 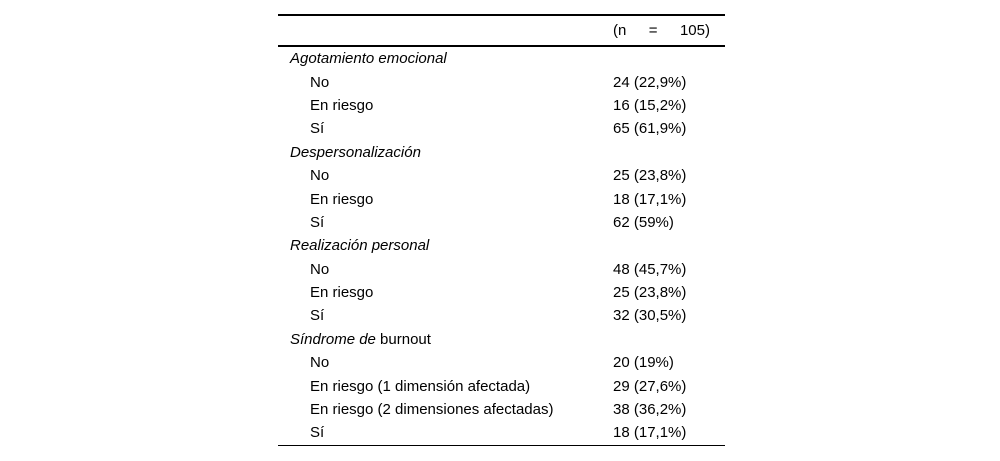 I want to click on section-title-italic: Síndrome de, so click(x=333, y=339).